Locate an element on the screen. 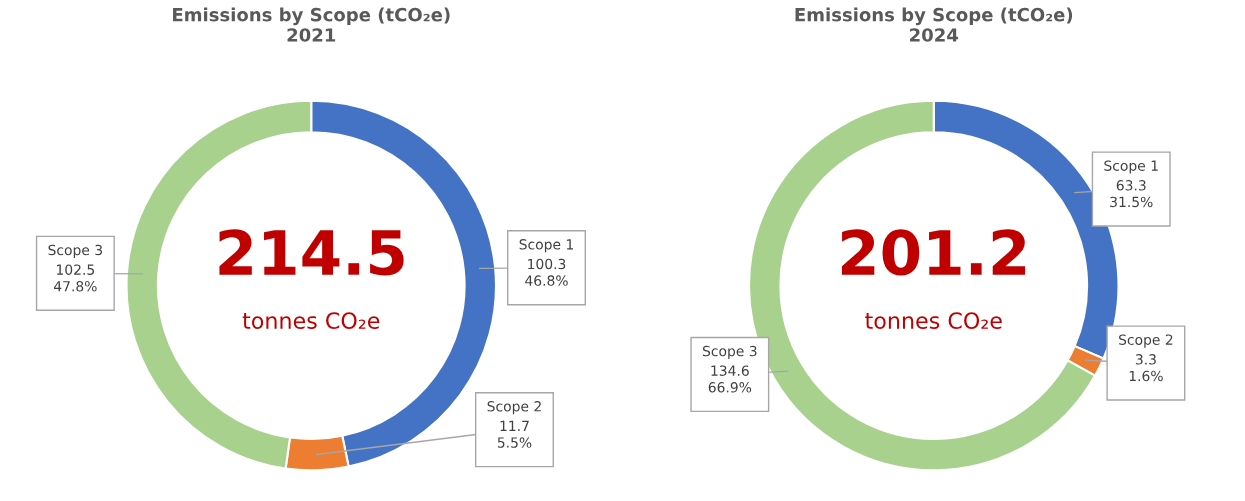  chart-subtitle: 2024 is located at coordinates (934, 35).